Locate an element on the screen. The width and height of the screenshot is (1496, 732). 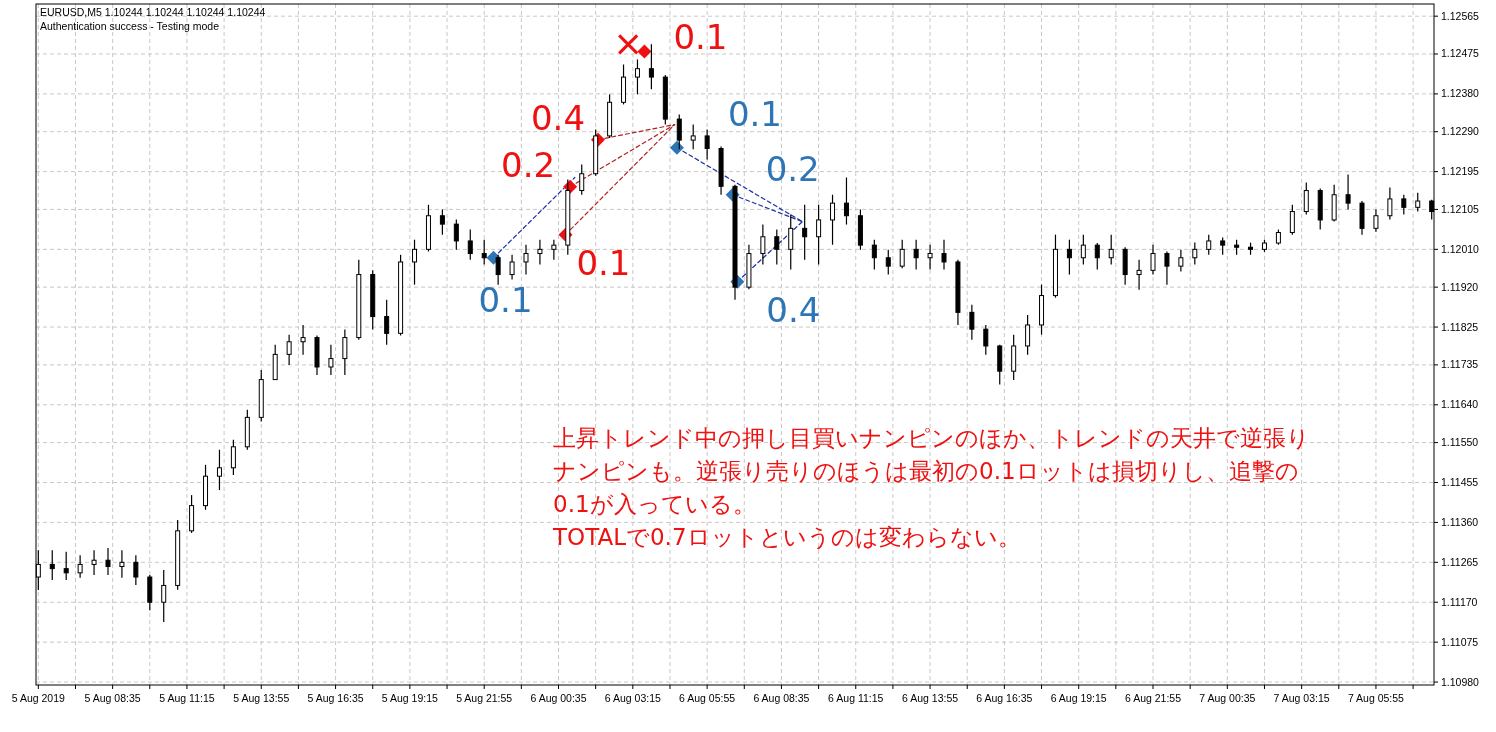
x-tick-label: 6 Aug 16:35 is located at coordinates (1004, 698).